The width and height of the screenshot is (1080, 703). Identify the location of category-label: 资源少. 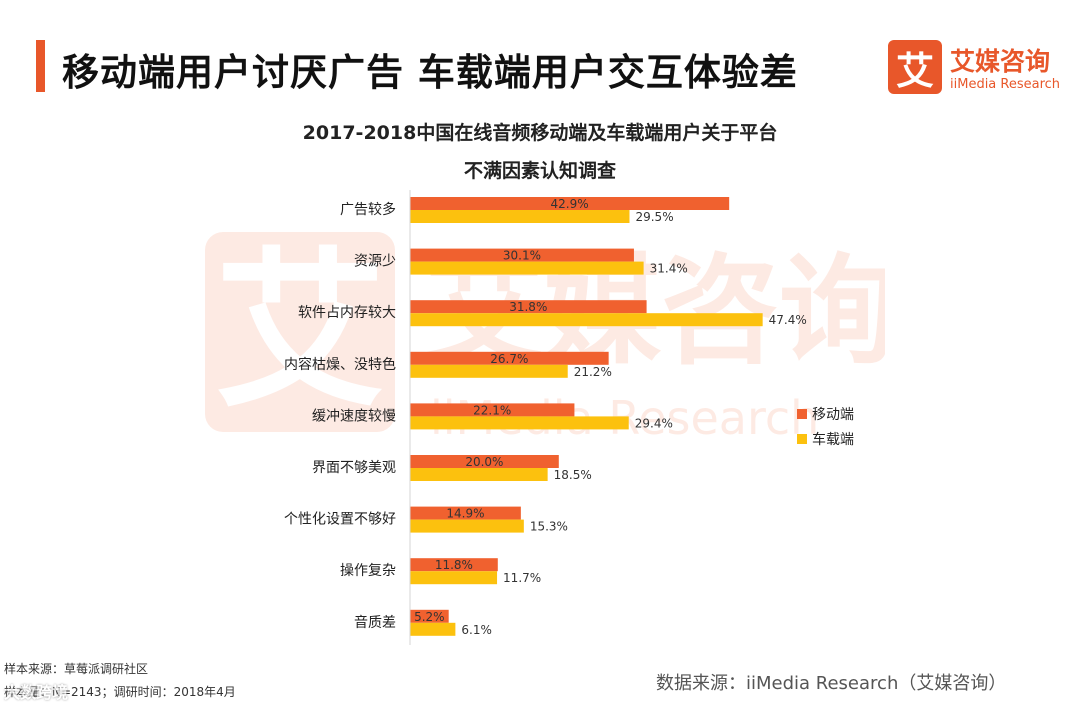
(375, 262).